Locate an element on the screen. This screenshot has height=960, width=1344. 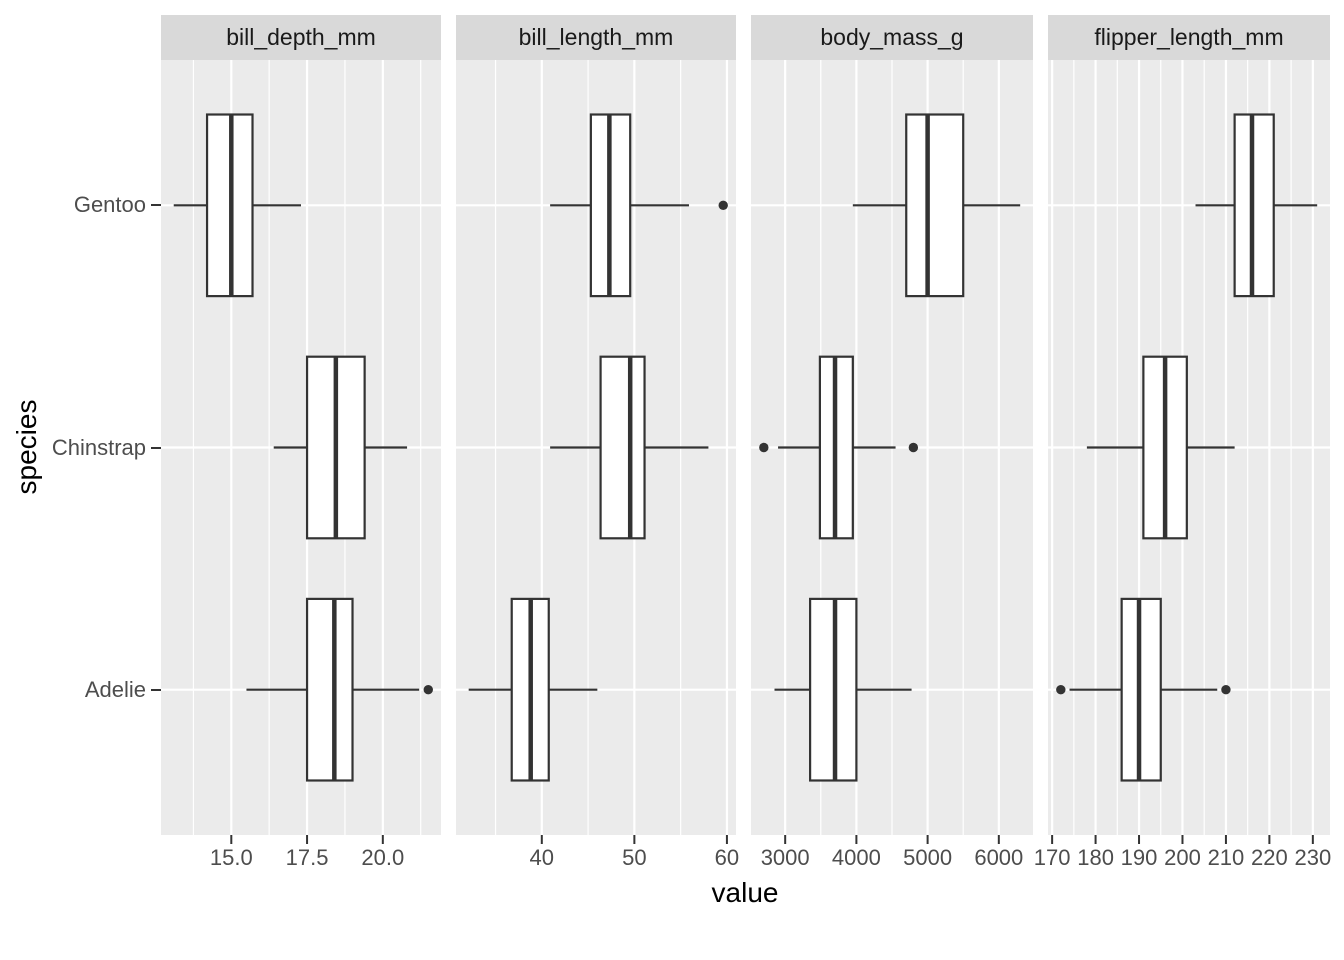
x-tick-label: 20.0 is located at coordinates (383, 857).